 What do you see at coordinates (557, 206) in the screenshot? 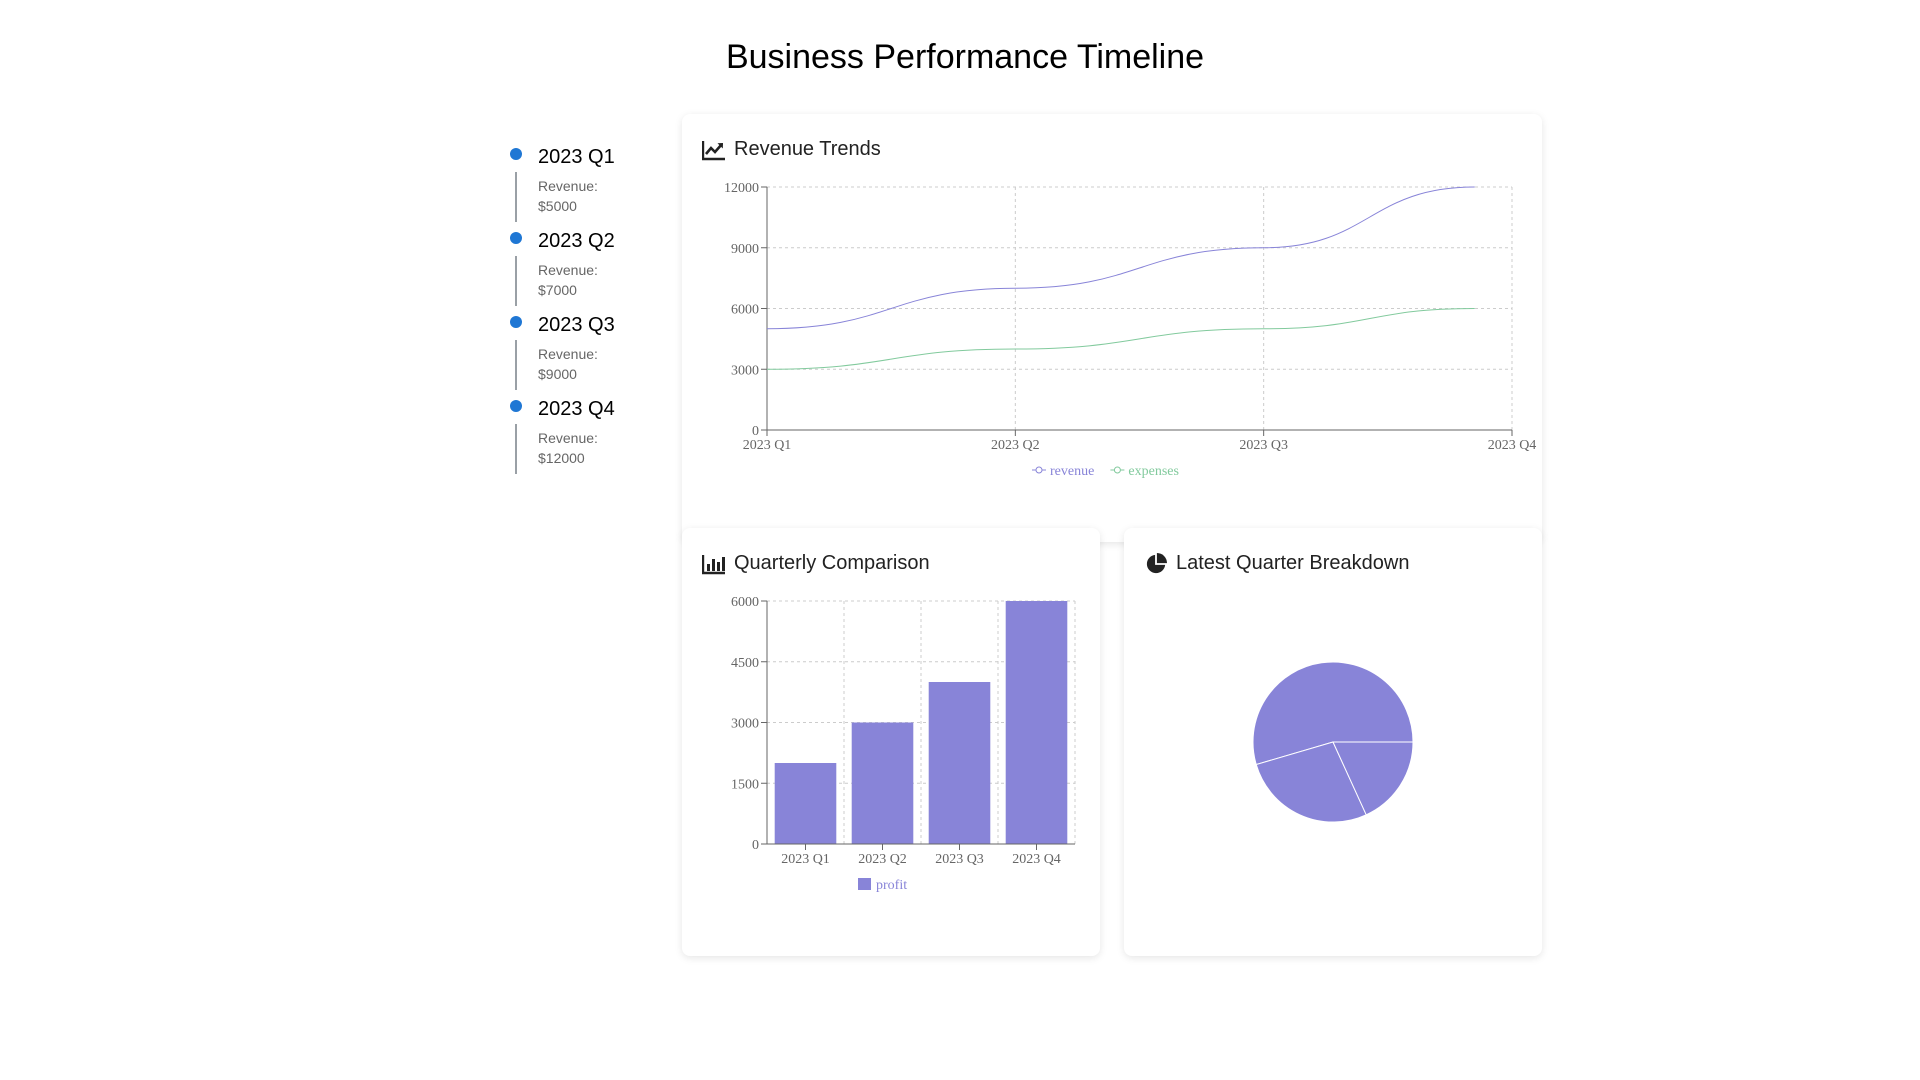
I see `timeline-item-value: $5000` at bounding box center [557, 206].